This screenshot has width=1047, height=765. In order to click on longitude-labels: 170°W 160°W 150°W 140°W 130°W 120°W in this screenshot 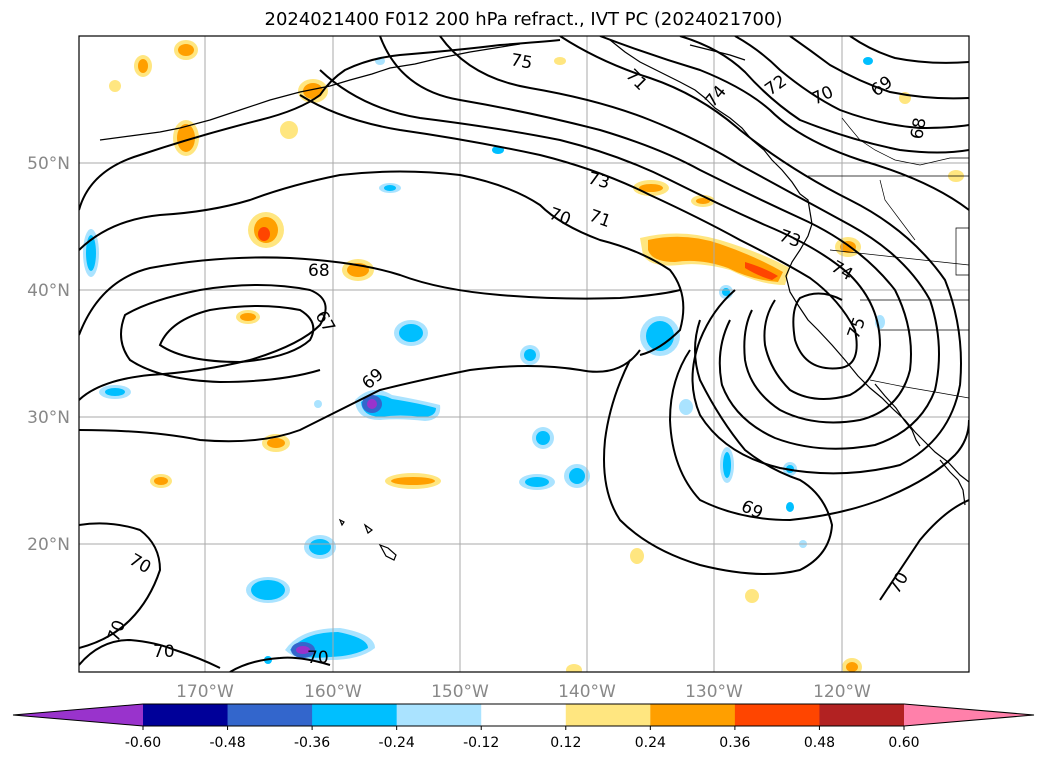, I will do `click(523, 692)`.